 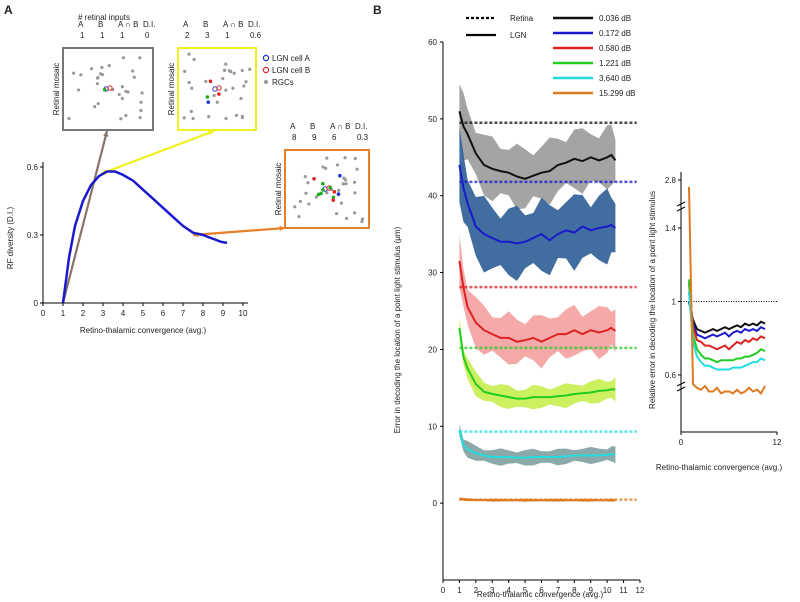 I want to click on axis-break-mark, so click(x=681, y=389).